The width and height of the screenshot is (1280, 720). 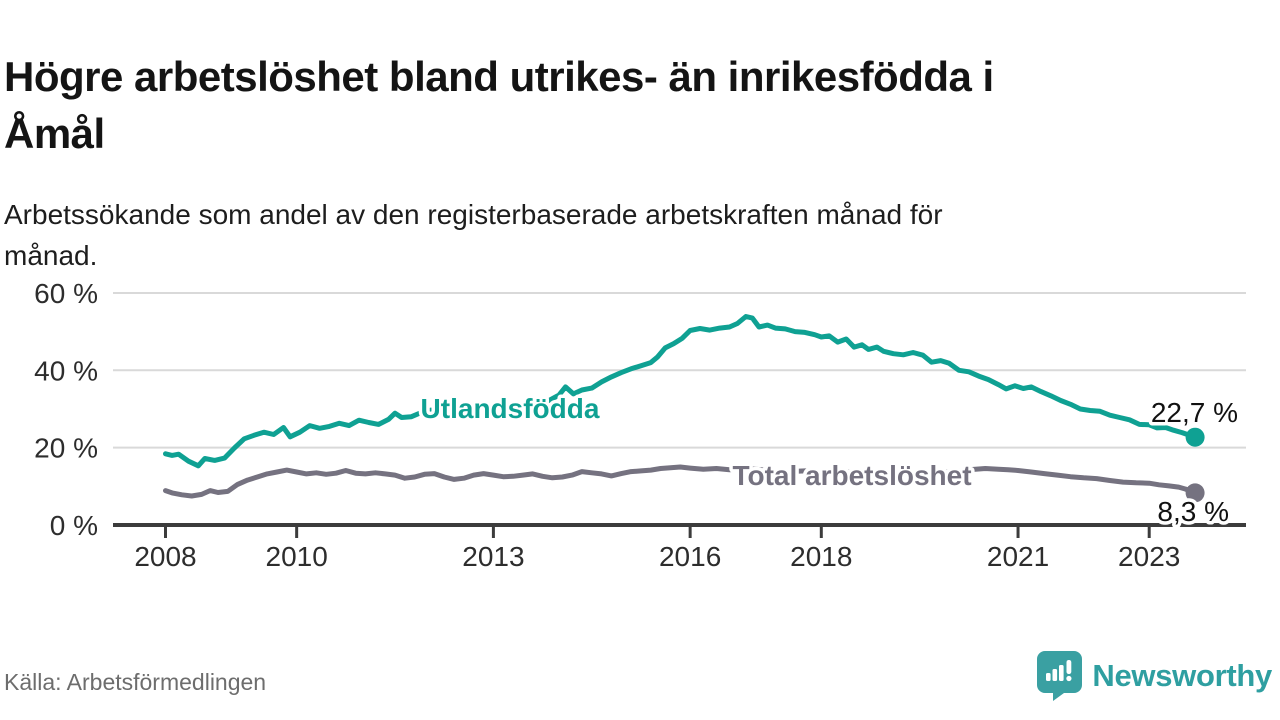 What do you see at coordinates (135, 682) in the screenshot?
I see `source-note: Källa: Arbetsförmedlingen` at bounding box center [135, 682].